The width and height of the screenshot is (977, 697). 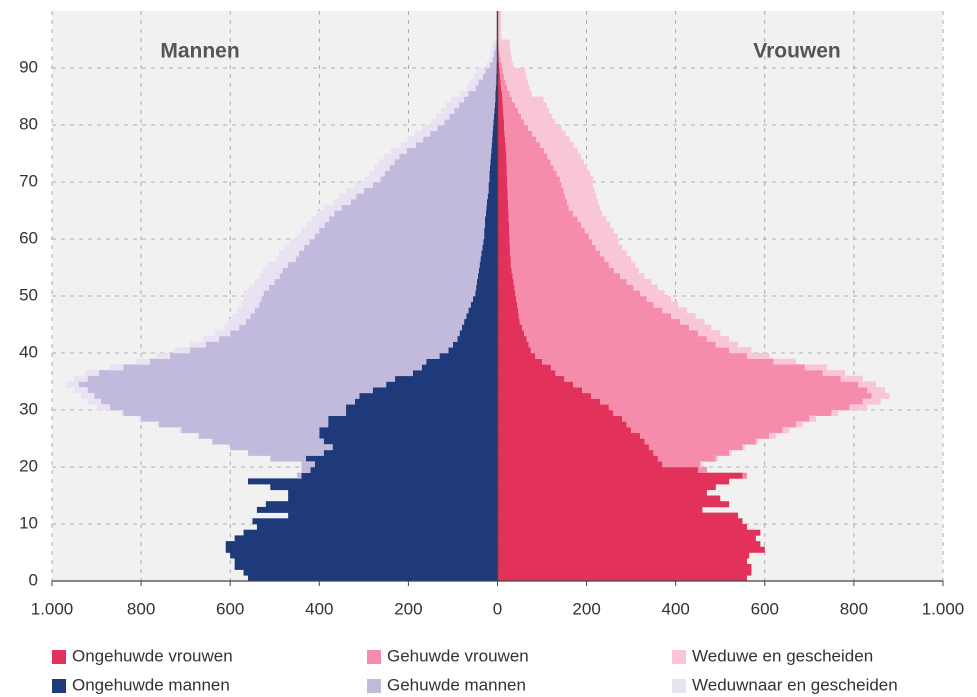 What do you see at coordinates (28, 180) in the screenshot?
I see `y-tick-label: 70` at bounding box center [28, 180].